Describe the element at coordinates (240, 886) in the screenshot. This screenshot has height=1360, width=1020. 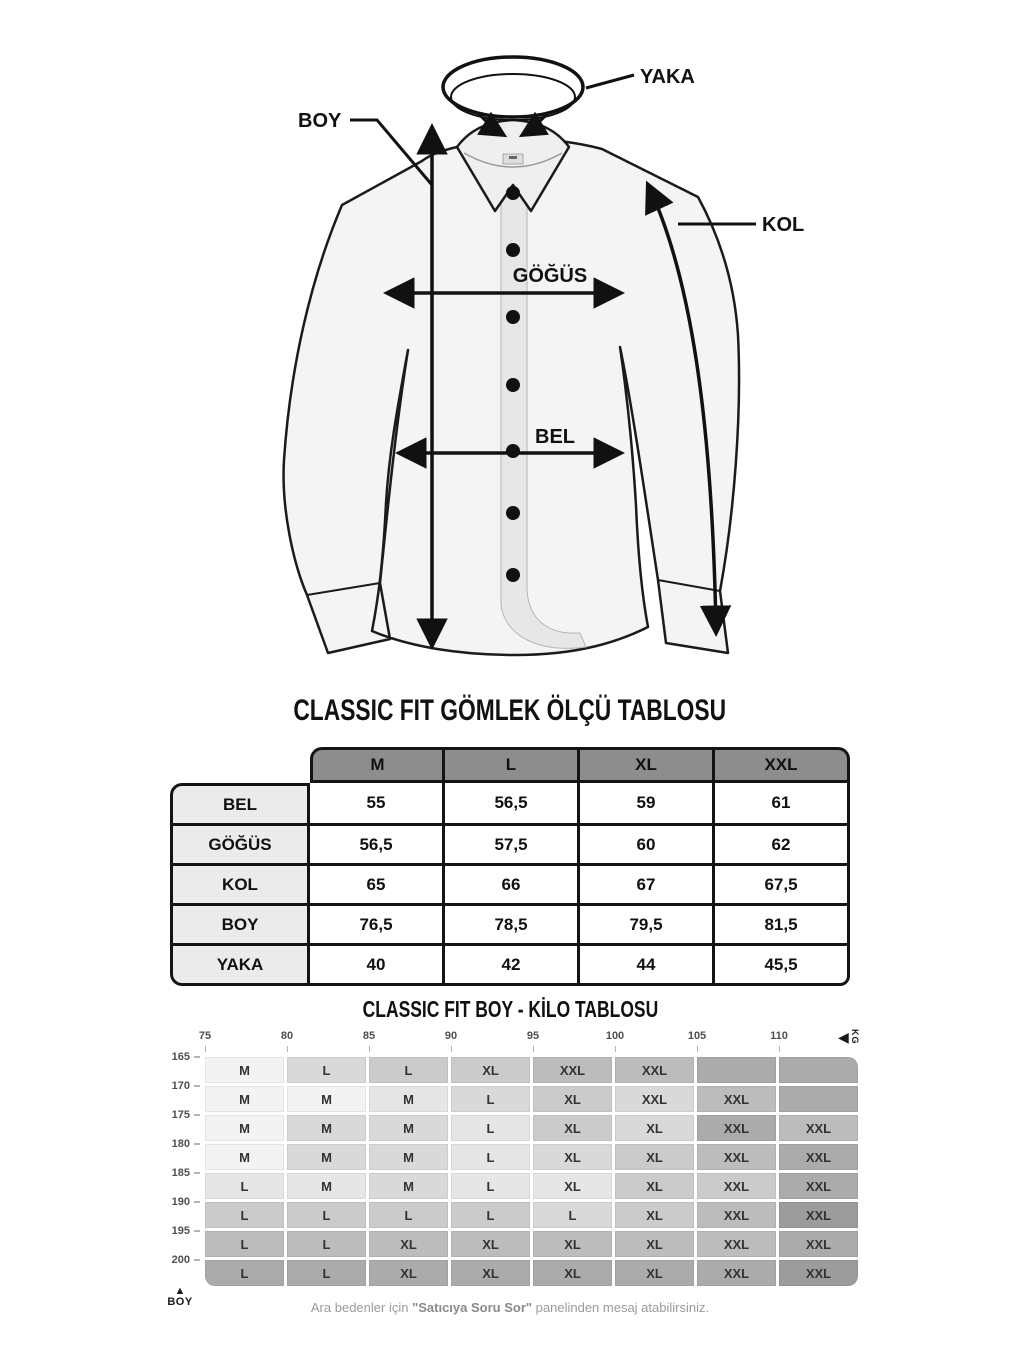
I see `size-row-label: KOL` at that location.